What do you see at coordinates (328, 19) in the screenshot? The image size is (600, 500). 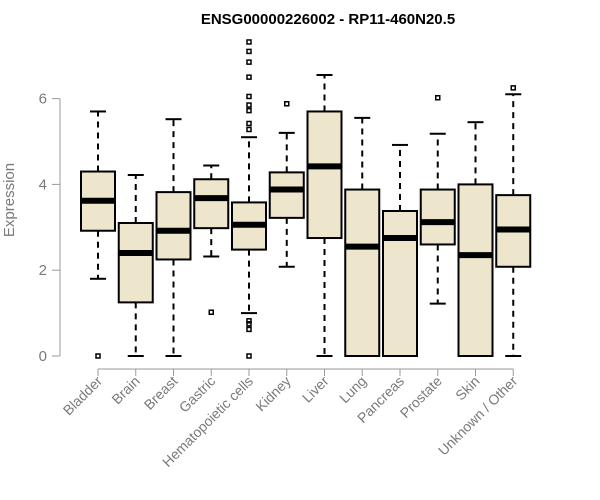 I see `chart-title: ENSG00000226002 - RP11-460N20.5` at bounding box center [328, 19].